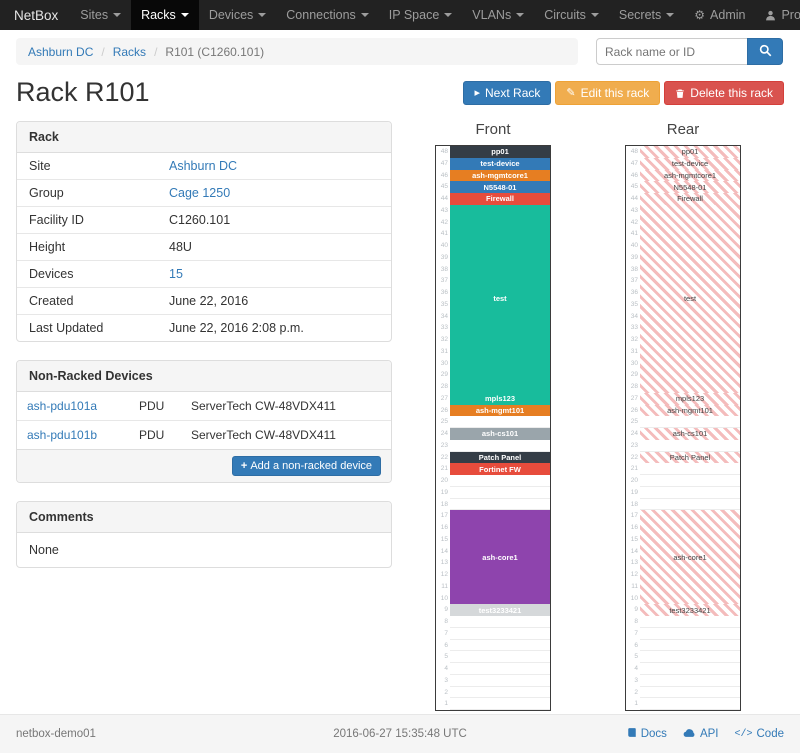 Image resolution: width=800 pixels, height=753 pixels. What do you see at coordinates (500, 557) in the screenshot?
I see `device-ash-core1-front: ash-core1` at bounding box center [500, 557].